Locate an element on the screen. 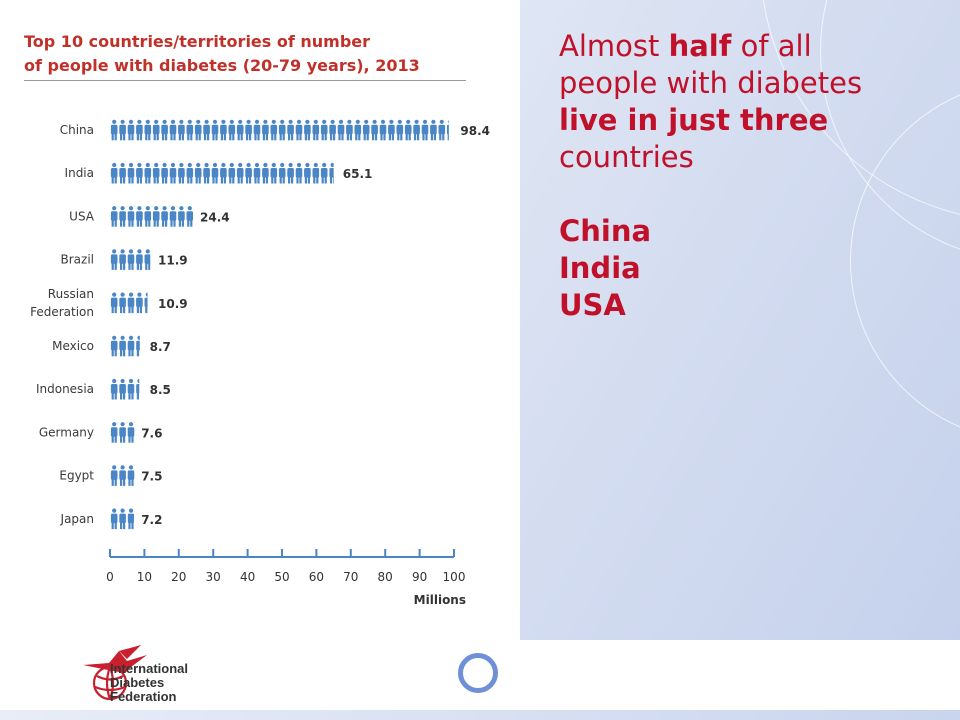 The width and height of the screenshot is (960, 720). data-label: 8.7 is located at coordinates (160, 347).